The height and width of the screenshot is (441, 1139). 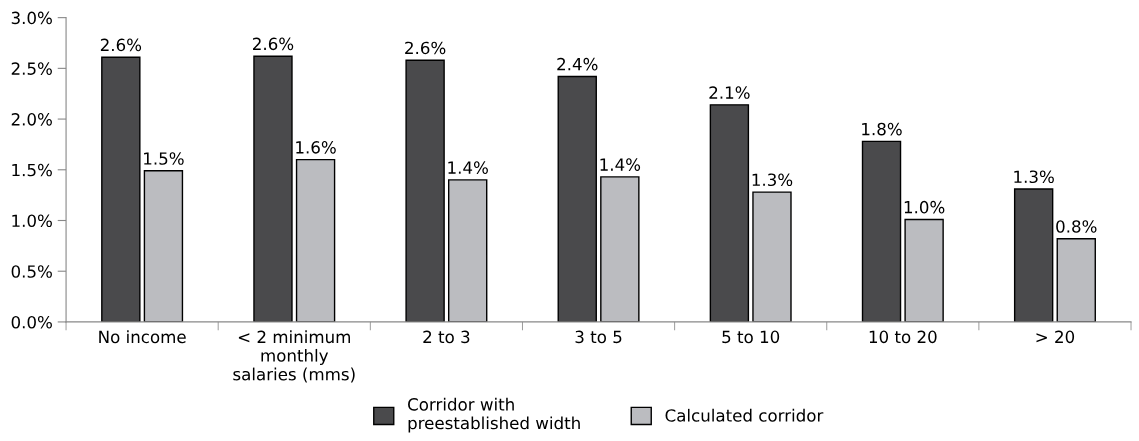 I want to click on x-tick-label: No income, so click(x=142, y=337).